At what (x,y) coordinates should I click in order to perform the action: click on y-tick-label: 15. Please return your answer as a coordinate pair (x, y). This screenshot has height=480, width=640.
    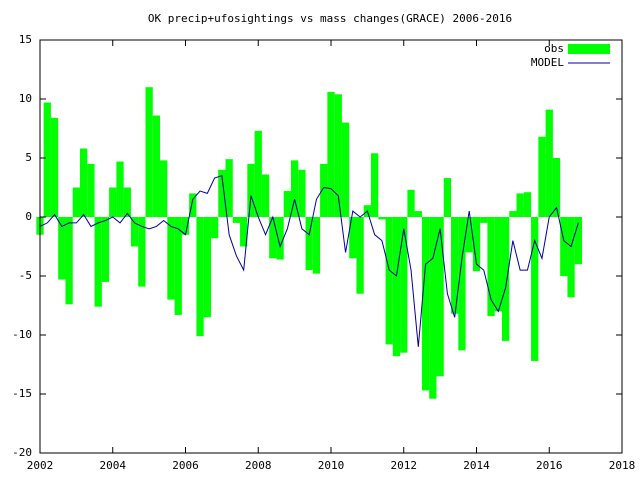
    Looking at the image, I should click on (25, 39).